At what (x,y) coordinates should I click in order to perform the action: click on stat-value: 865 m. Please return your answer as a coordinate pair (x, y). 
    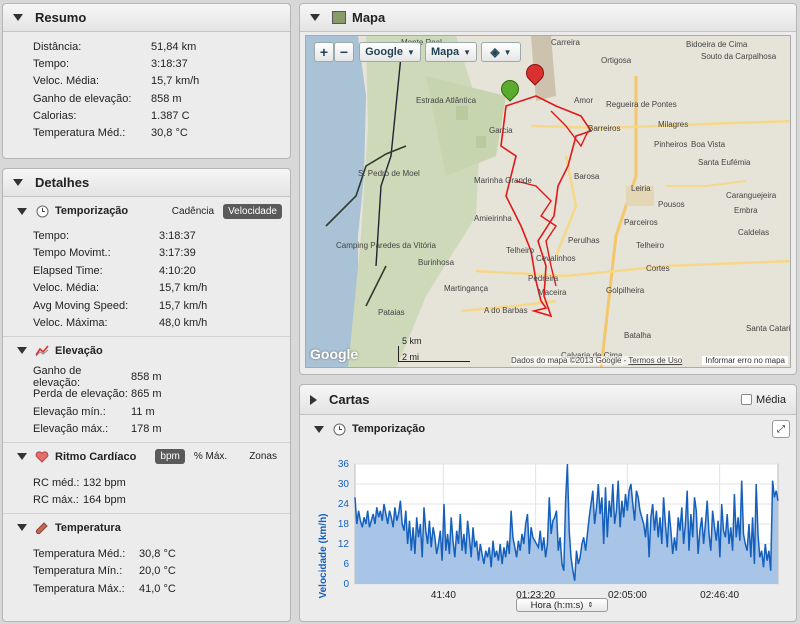
    Looking at the image, I should click on (146, 394).